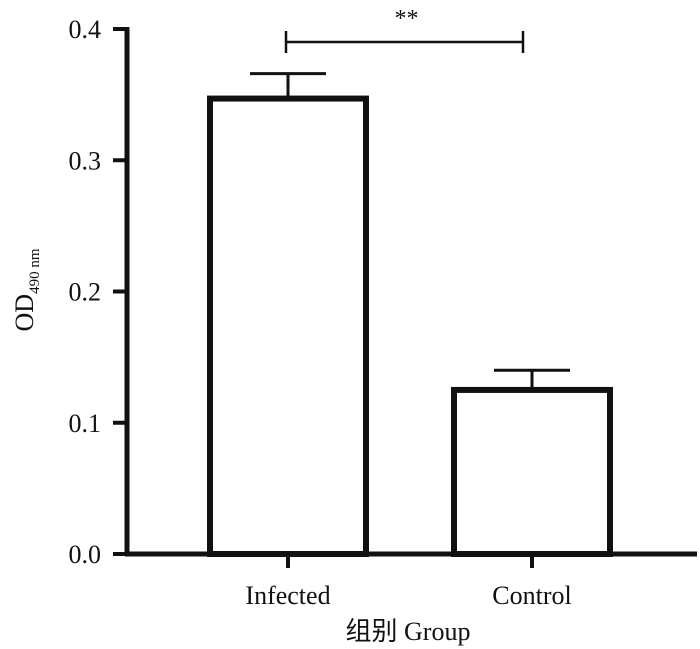 Image resolution: width=700 pixels, height=649 pixels. Describe the element at coordinates (85, 29) in the screenshot. I see `y-tick-label: 0.4` at that location.